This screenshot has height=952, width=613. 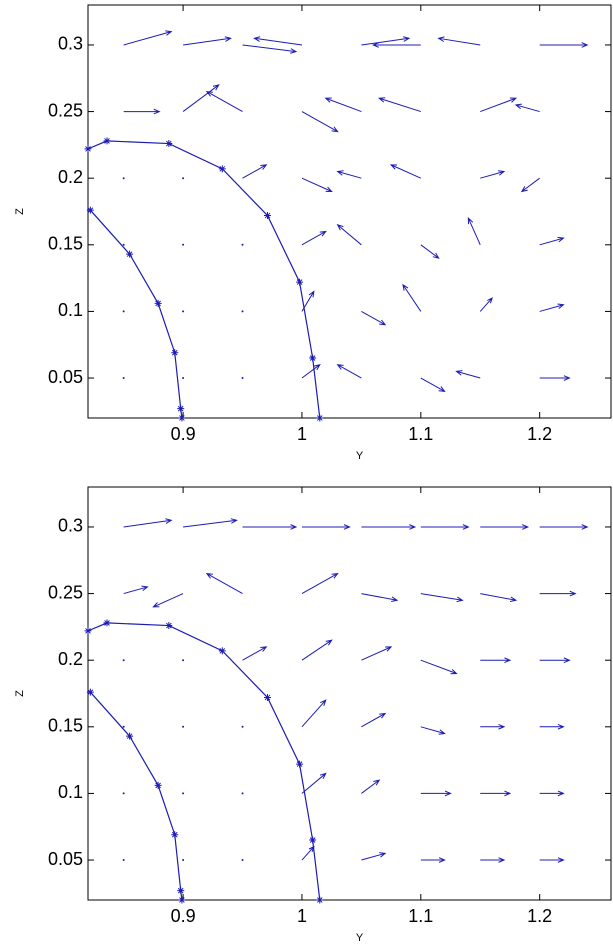 What do you see at coordinates (302, 916) in the screenshot?
I see `x-tick-label: 1` at bounding box center [302, 916].